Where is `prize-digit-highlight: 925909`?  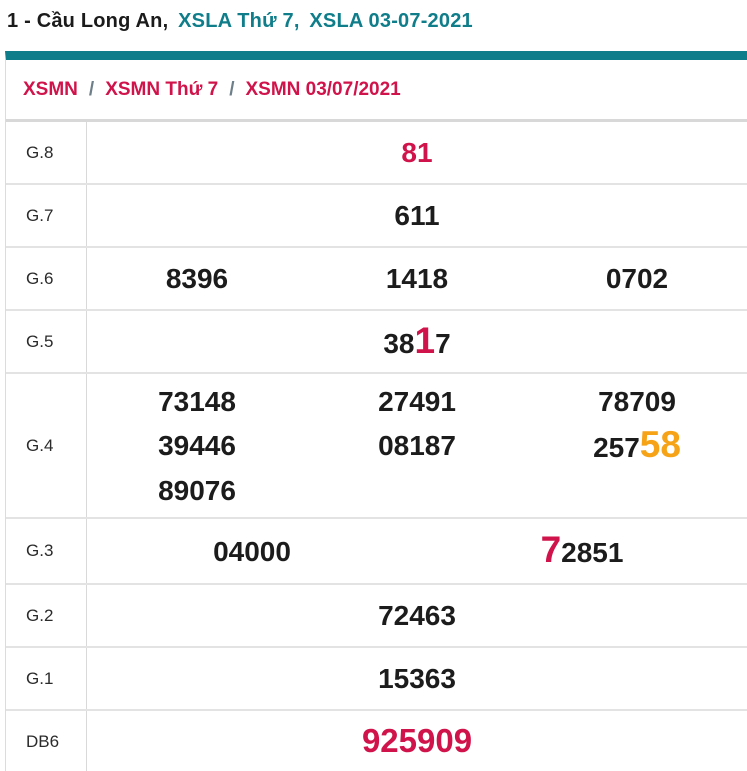
prize-digit-highlight: 925909 is located at coordinates (417, 740).